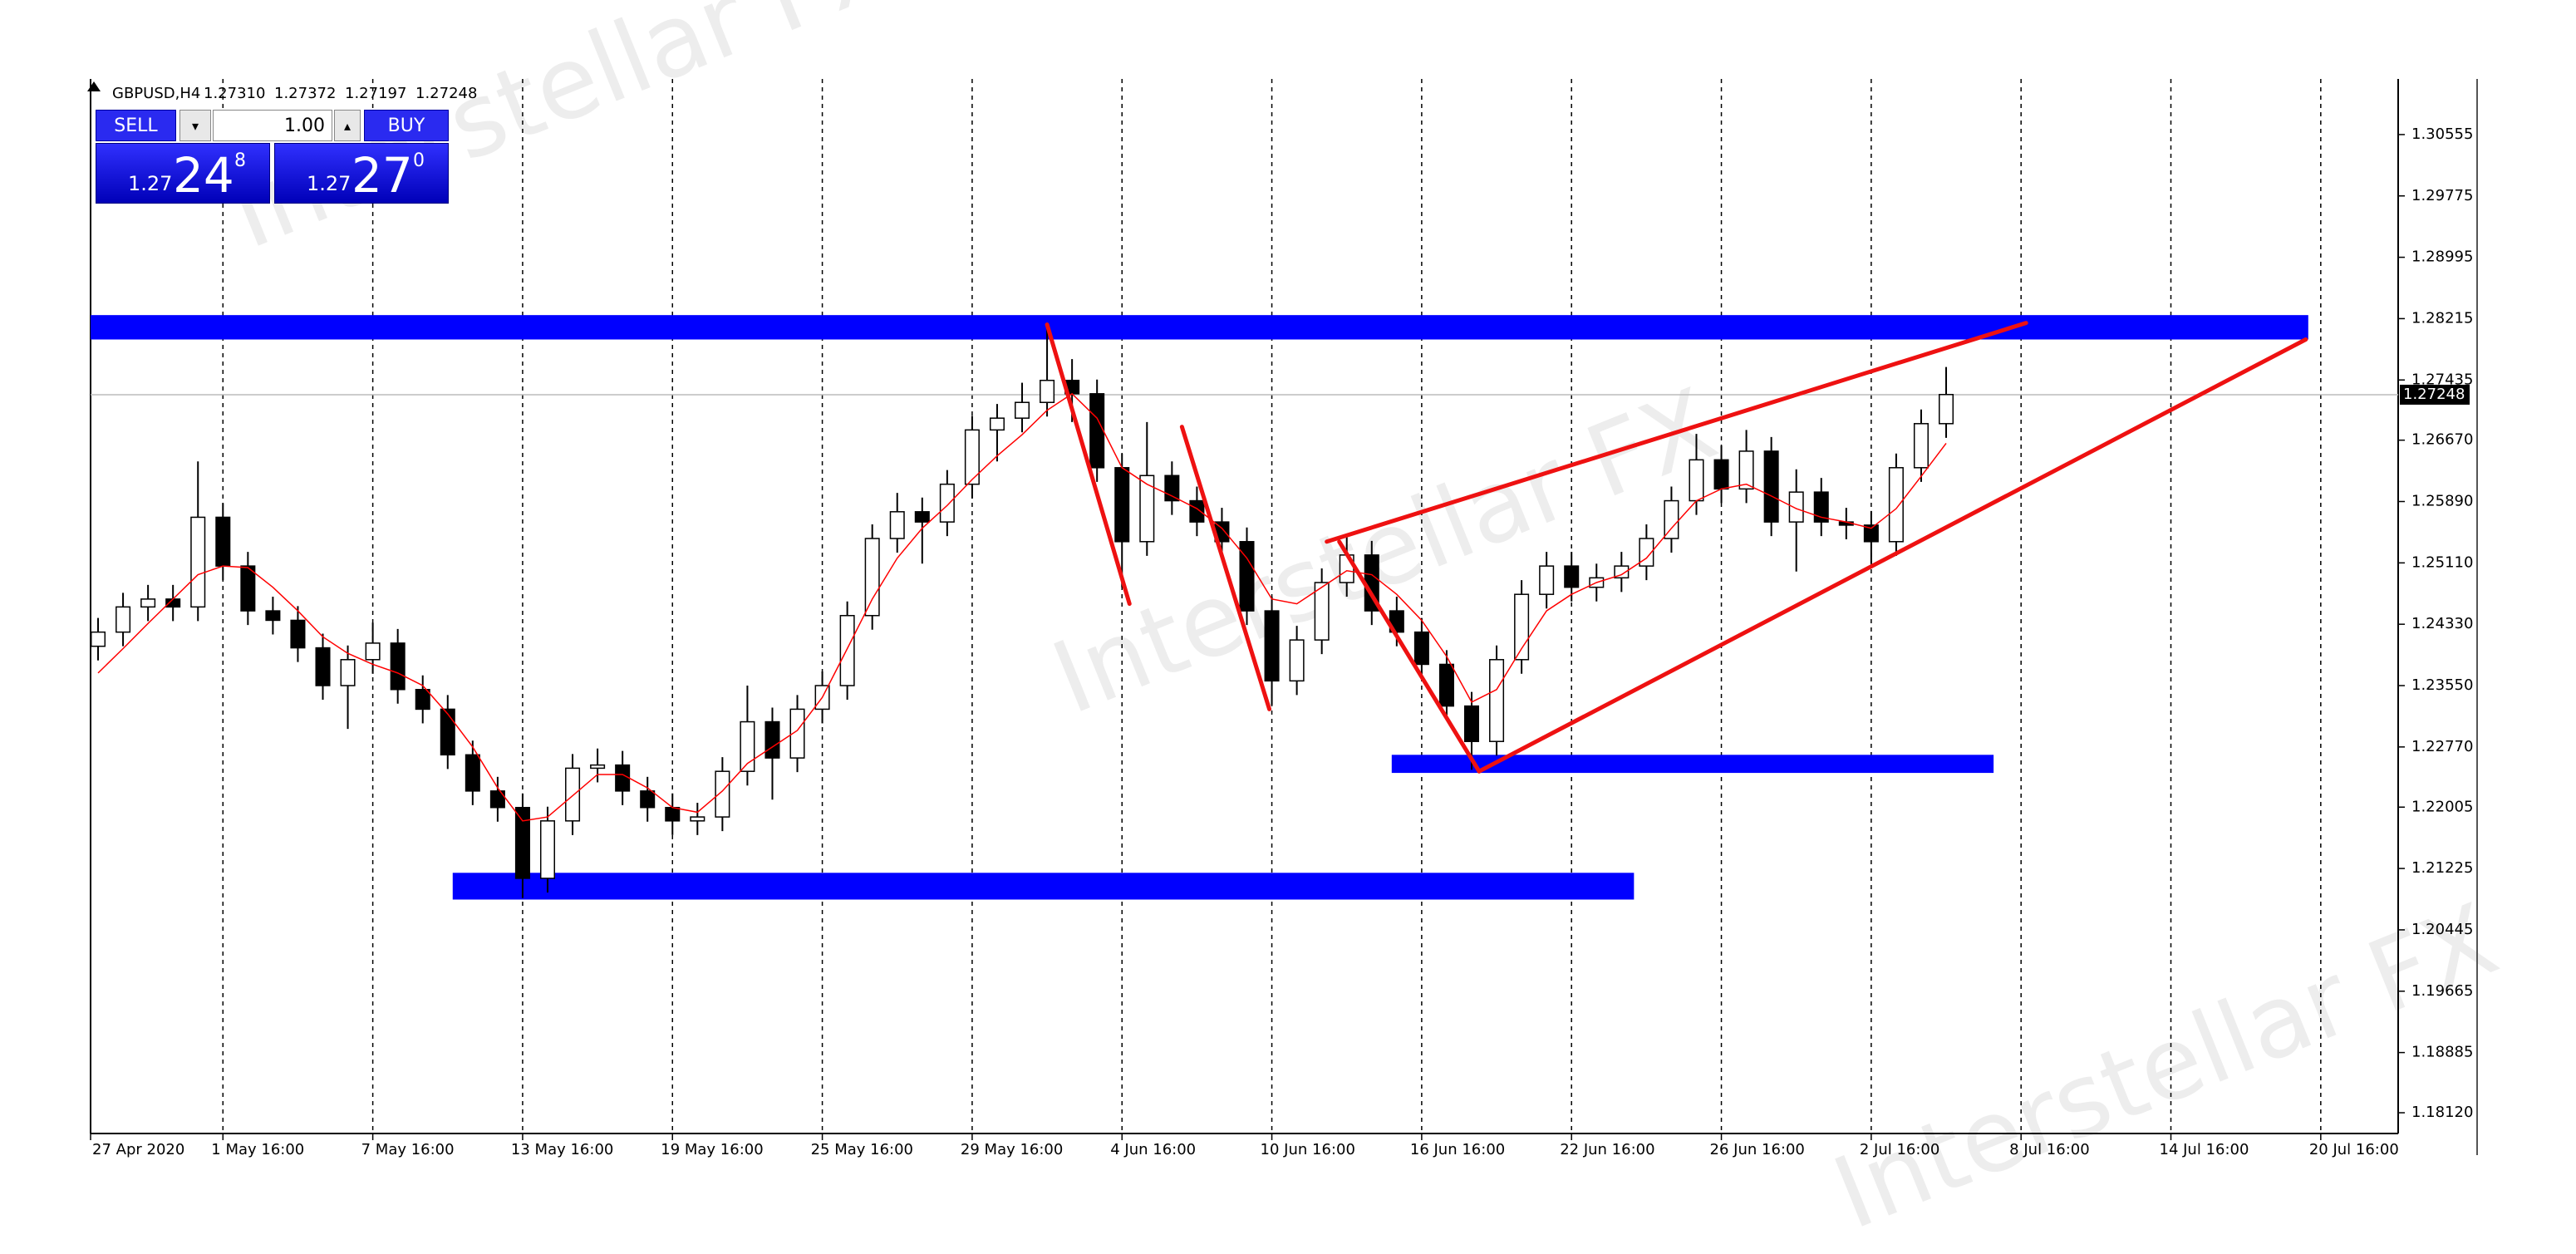  Describe the element at coordinates (1457, 1149) in the screenshot. I see `x-tick-label: 16 Jun 16:00` at that location.